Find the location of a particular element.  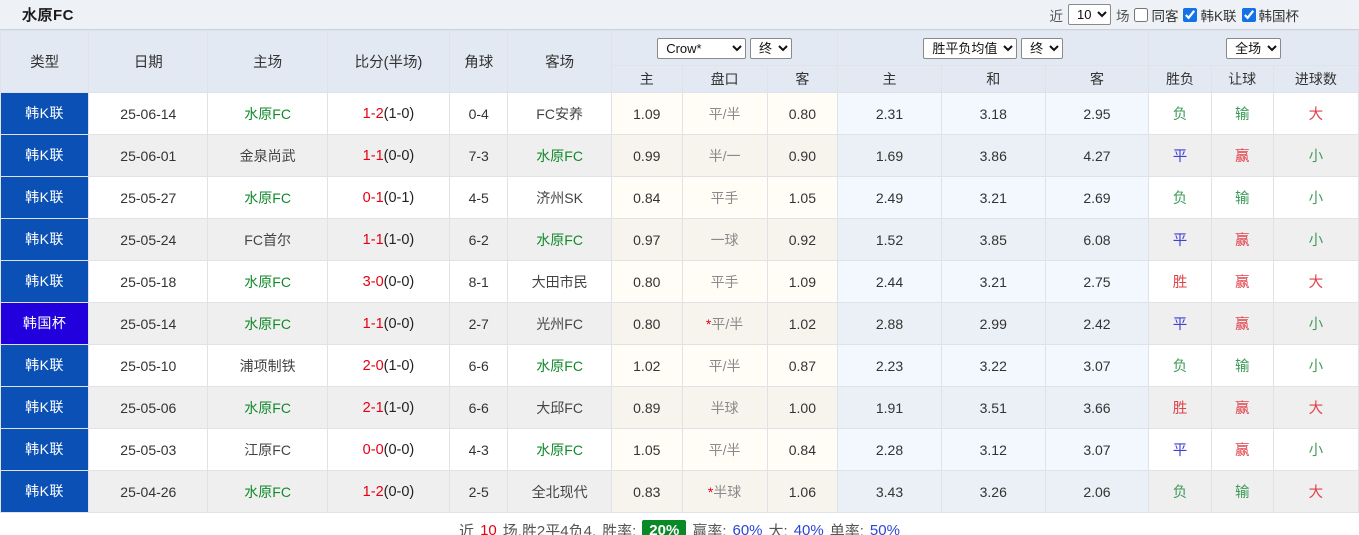

cell-away: FC安养 is located at coordinates (559, 113).